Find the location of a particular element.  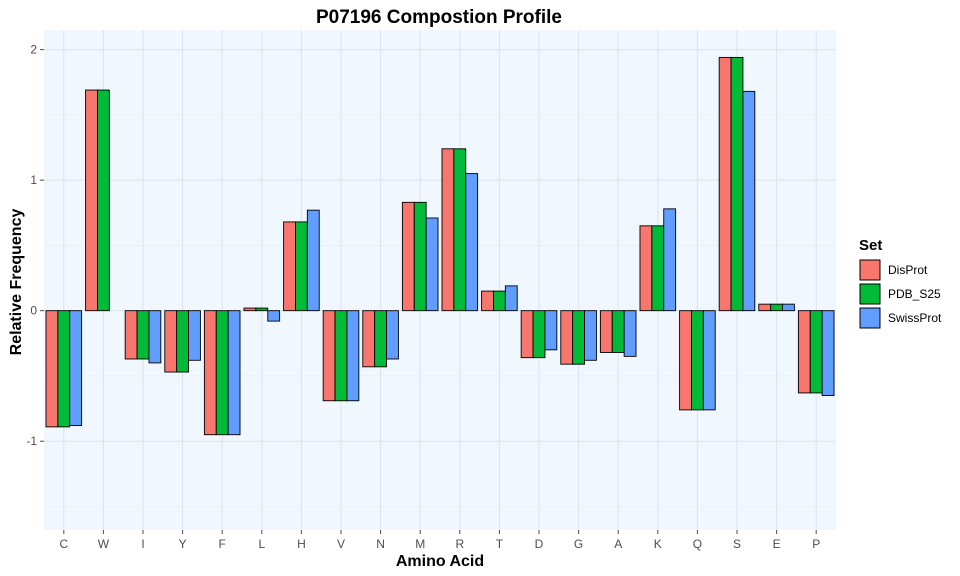

bar-pdb-s25-I is located at coordinates (143, 335).